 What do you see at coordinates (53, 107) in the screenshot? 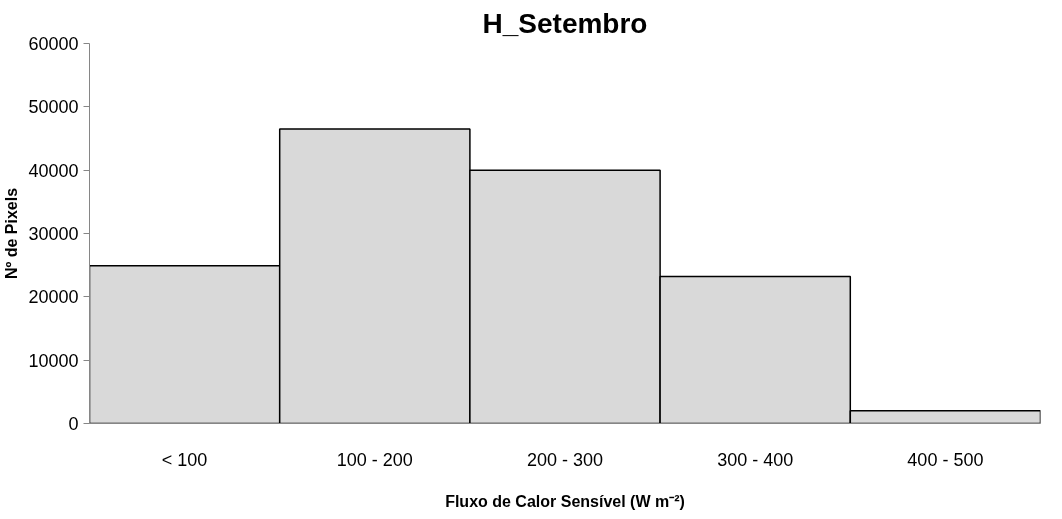
I see `y-tick-label: 50000` at bounding box center [53, 107].